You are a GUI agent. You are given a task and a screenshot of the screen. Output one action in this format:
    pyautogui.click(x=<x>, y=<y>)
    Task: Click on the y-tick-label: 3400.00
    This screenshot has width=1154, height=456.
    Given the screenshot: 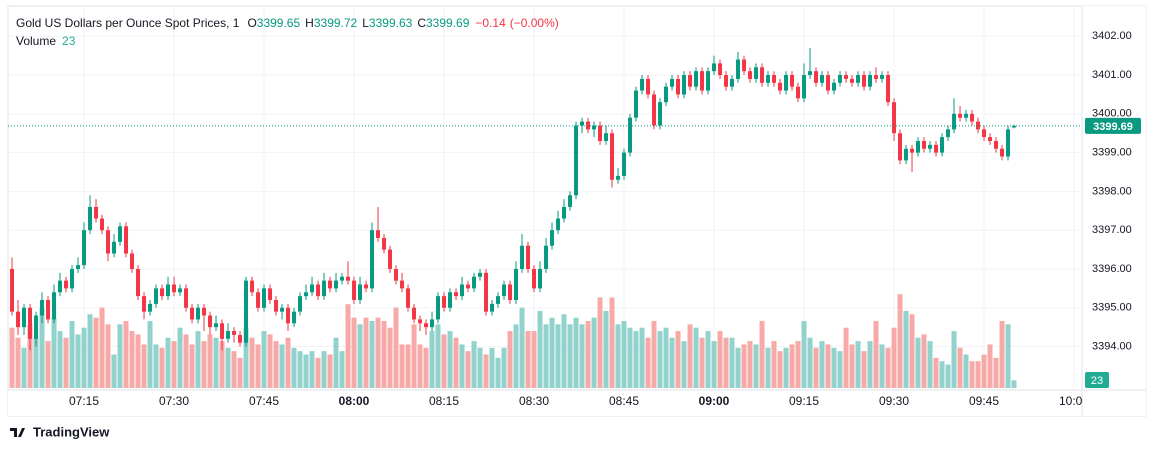 What is the action you would take?
    pyautogui.click(x=1112, y=114)
    